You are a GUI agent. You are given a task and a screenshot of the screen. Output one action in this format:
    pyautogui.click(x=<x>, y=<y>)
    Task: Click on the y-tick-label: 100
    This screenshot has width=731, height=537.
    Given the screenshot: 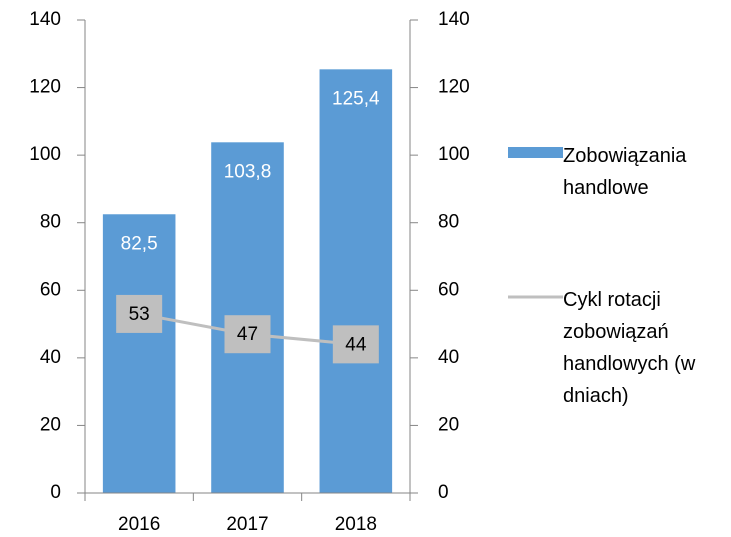 What is the action you would take?
    pyautogui.click(x=45, y=154)
    